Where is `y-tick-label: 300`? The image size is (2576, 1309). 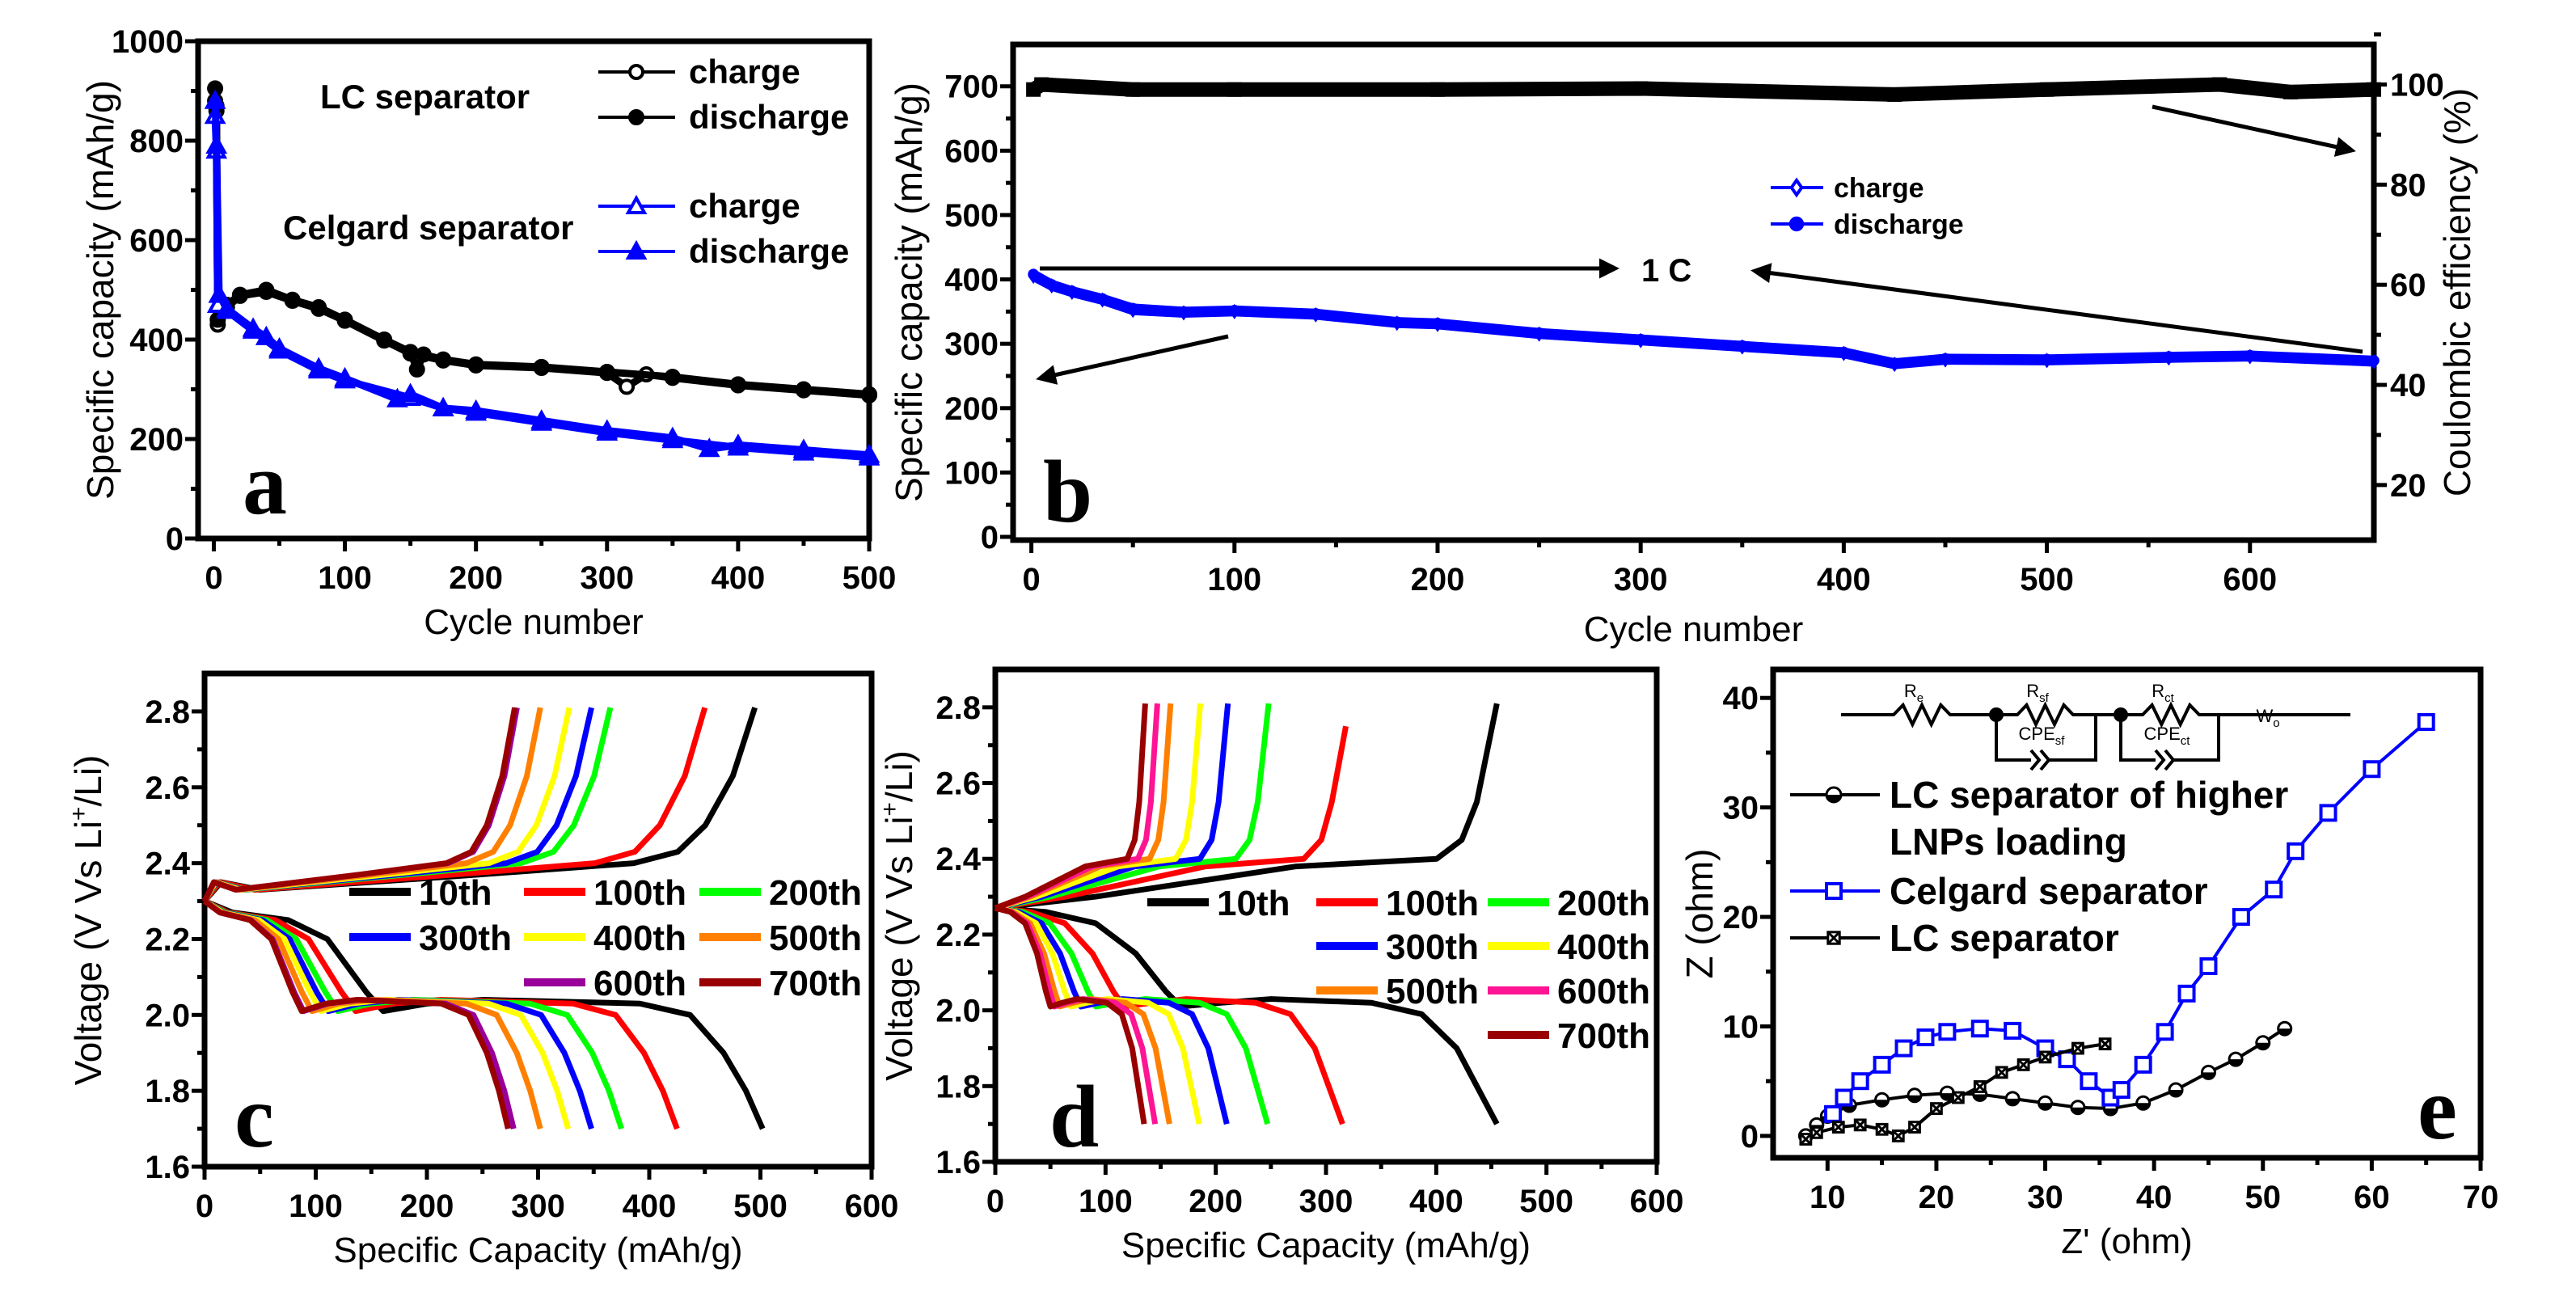
y-tick-label: 300 is located at coordinates (971, 344).